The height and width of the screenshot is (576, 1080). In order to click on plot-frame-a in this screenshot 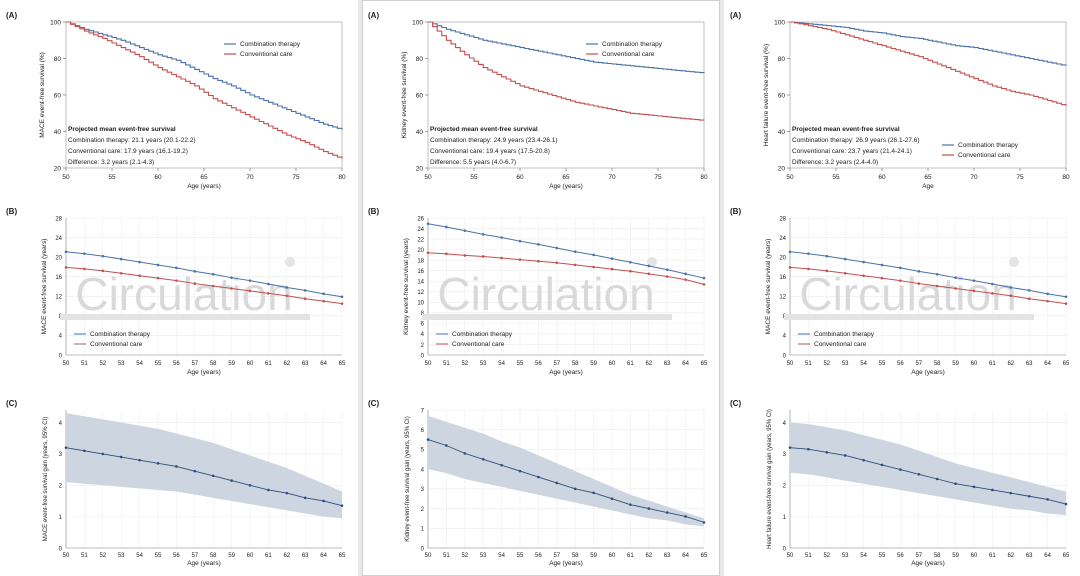, I will do `click(928, 95)`.